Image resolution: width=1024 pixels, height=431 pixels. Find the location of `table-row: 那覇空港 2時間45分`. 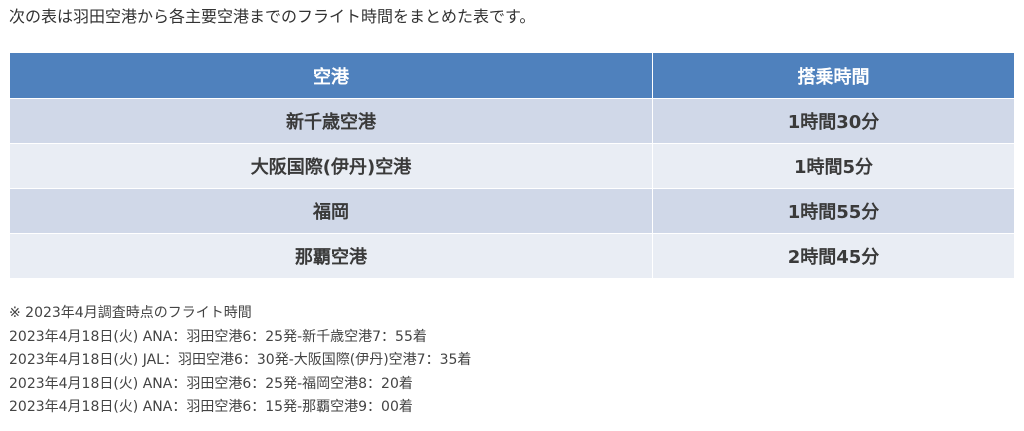

table-row: 那覇空港 2時間45分 is located at coordinates (512, 256).